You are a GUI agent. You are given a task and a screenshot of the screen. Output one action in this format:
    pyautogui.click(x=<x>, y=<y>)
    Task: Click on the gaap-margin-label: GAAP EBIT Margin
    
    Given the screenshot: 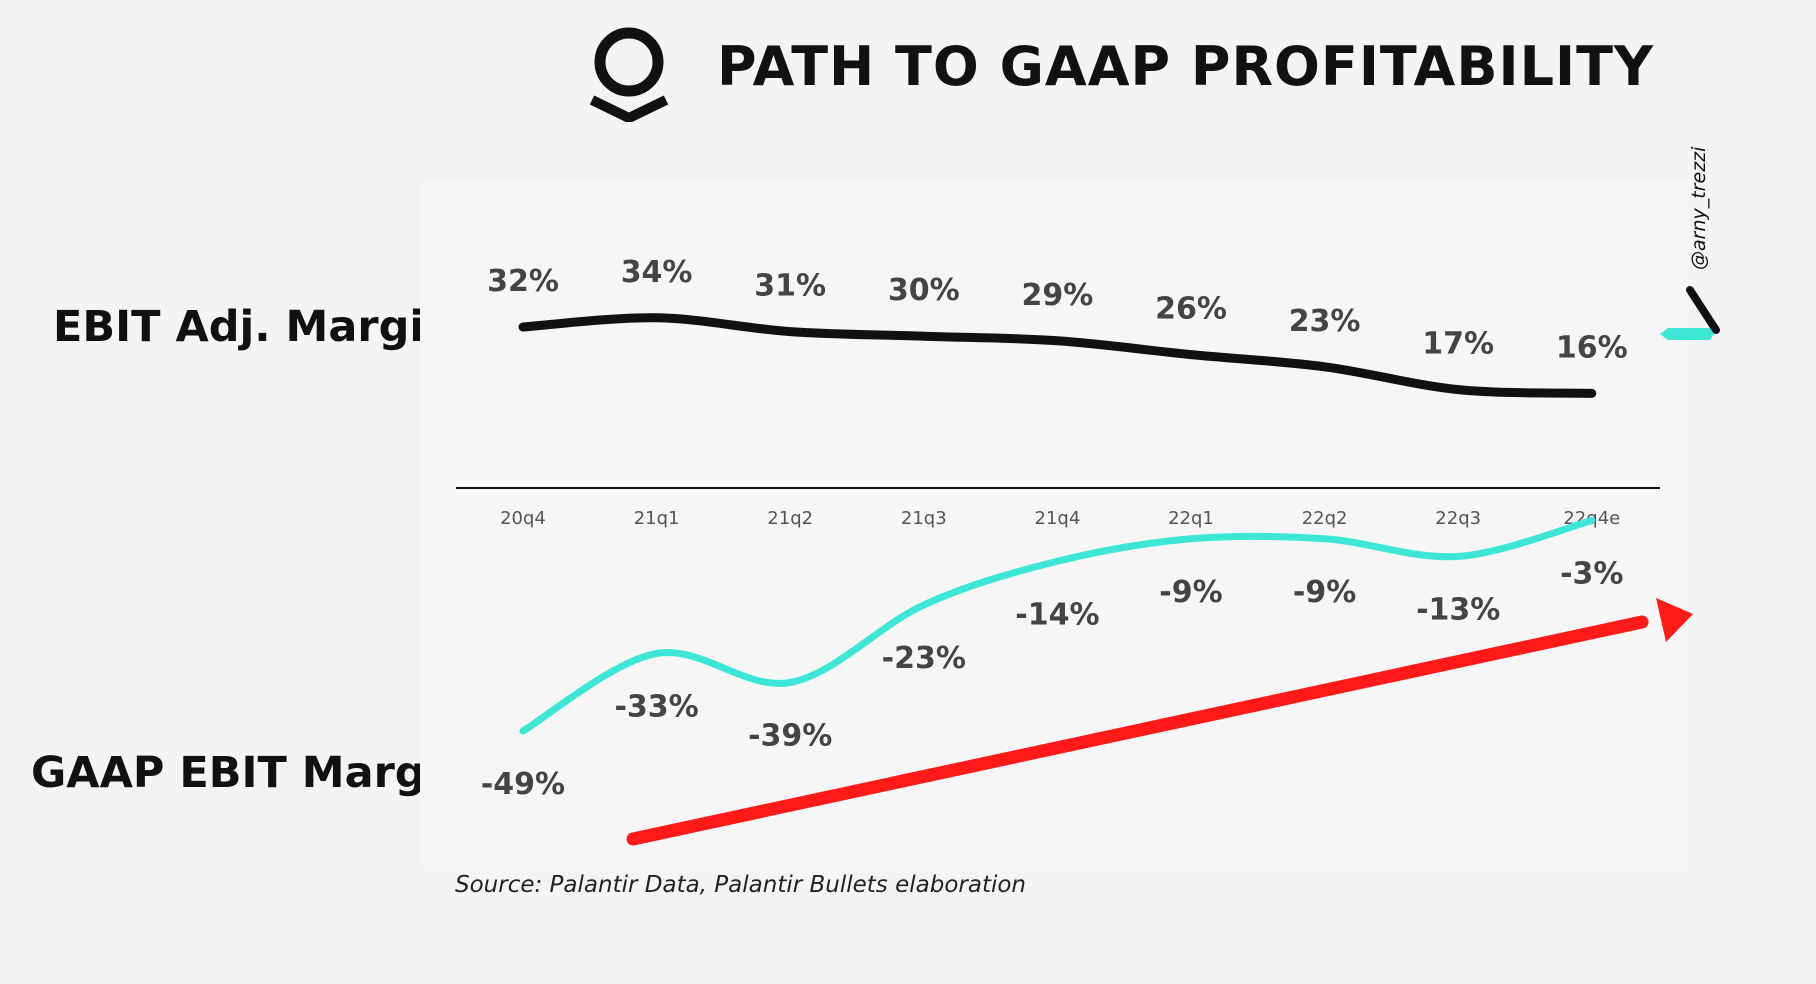 What is the action you would take?
    pyautogui.click(x=251, y=773)
    